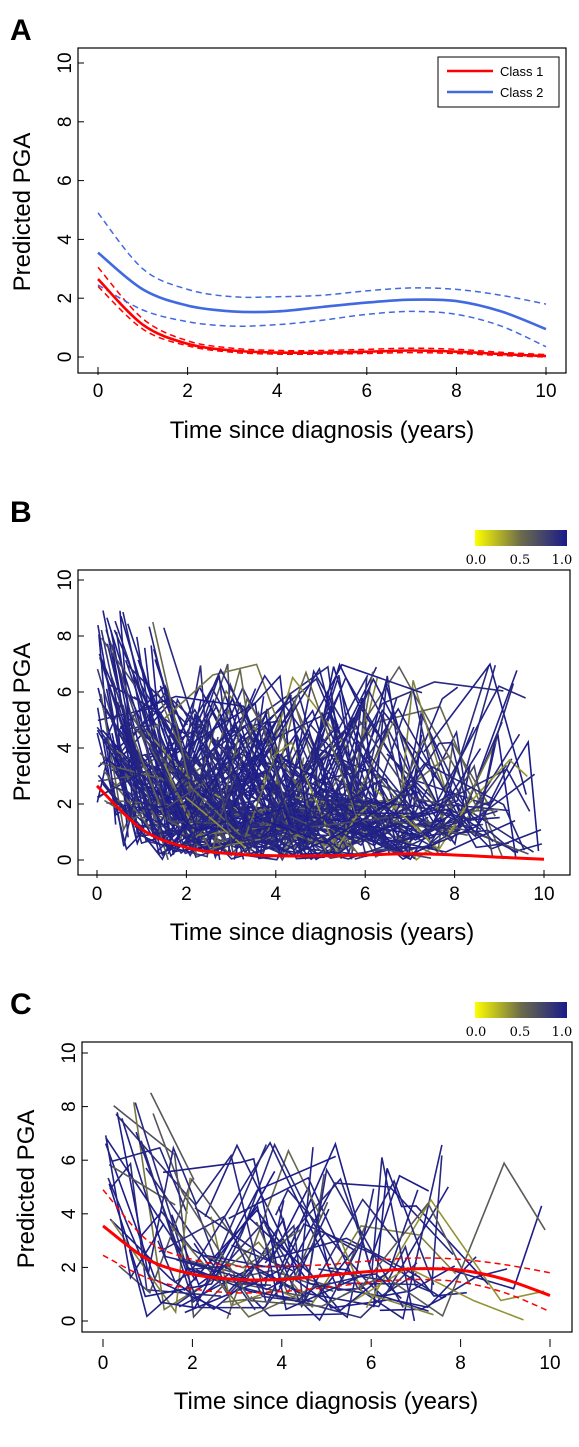  What do you see at coordinates (21, 30) in the screenshot?
I see `panel-a-letter: A` at bounding box center [21, 30].